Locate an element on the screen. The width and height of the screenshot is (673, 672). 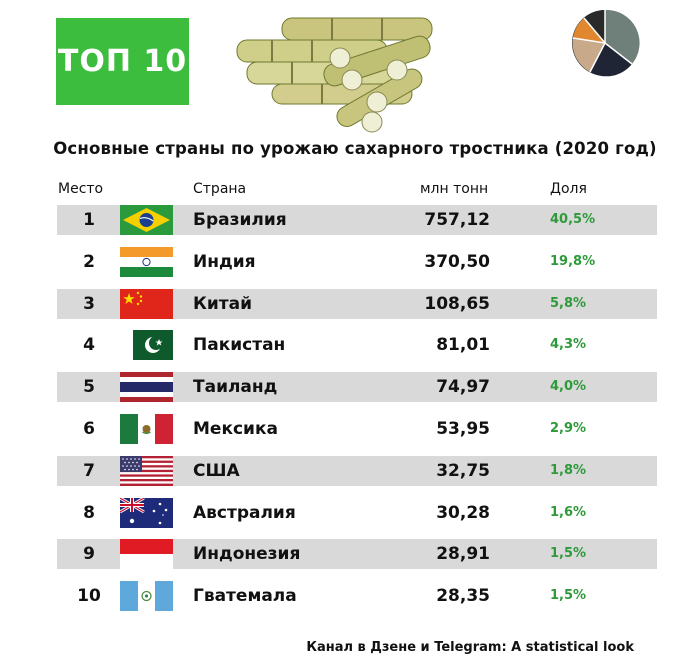
table-row: 1 Бразилия 757,12 40,5% is located at coordinates (357, 220).